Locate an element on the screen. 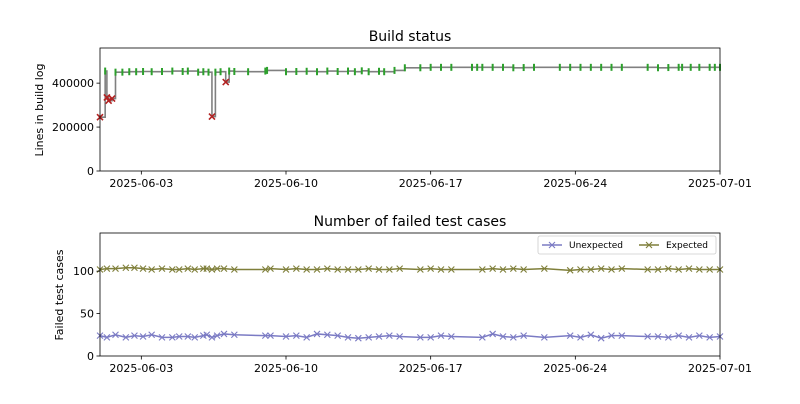 This screenshot has width=800, height=404. build-step-line is located at coordinates (410, 92).